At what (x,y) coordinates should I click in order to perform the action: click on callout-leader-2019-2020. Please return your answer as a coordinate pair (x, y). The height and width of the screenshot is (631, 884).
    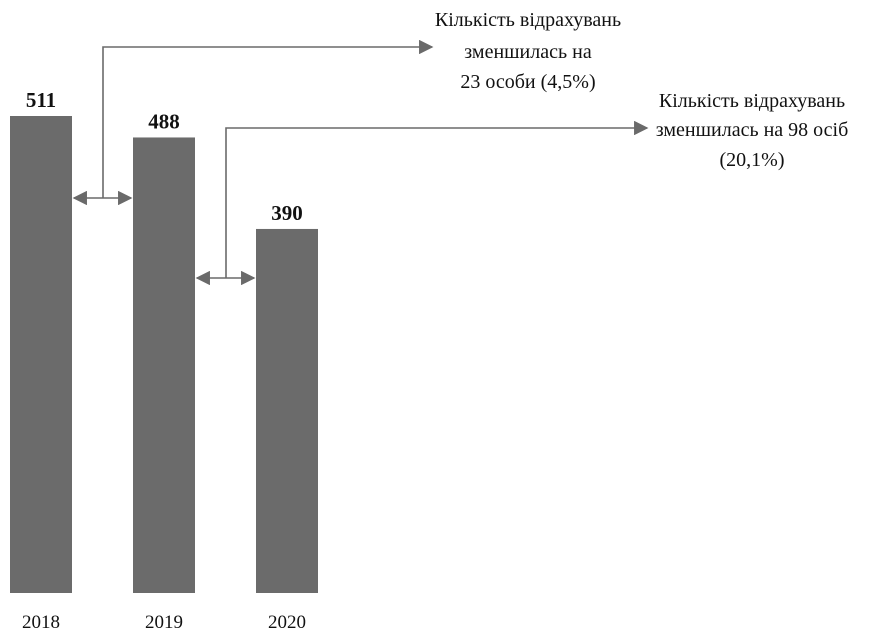
    Looking at the image, I should click on (437, 199).